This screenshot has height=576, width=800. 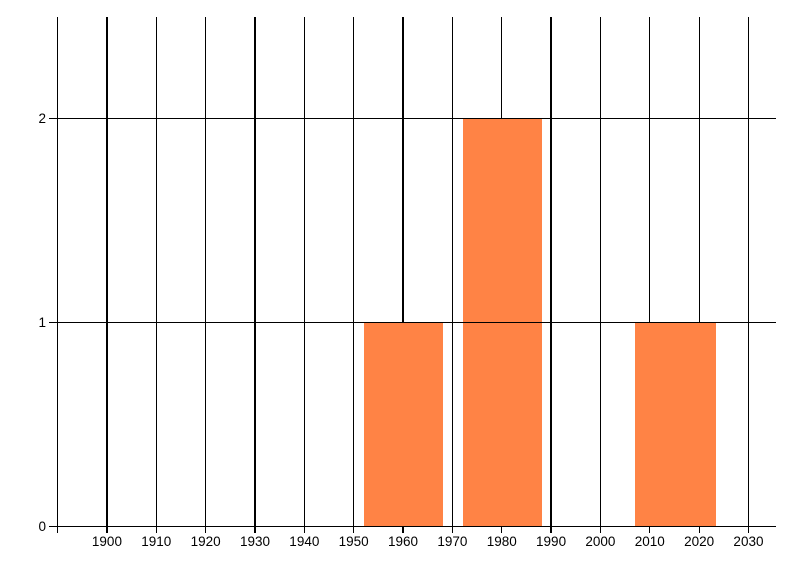 I want to click on y-tick-label: 2, so click(x=42, y=119).